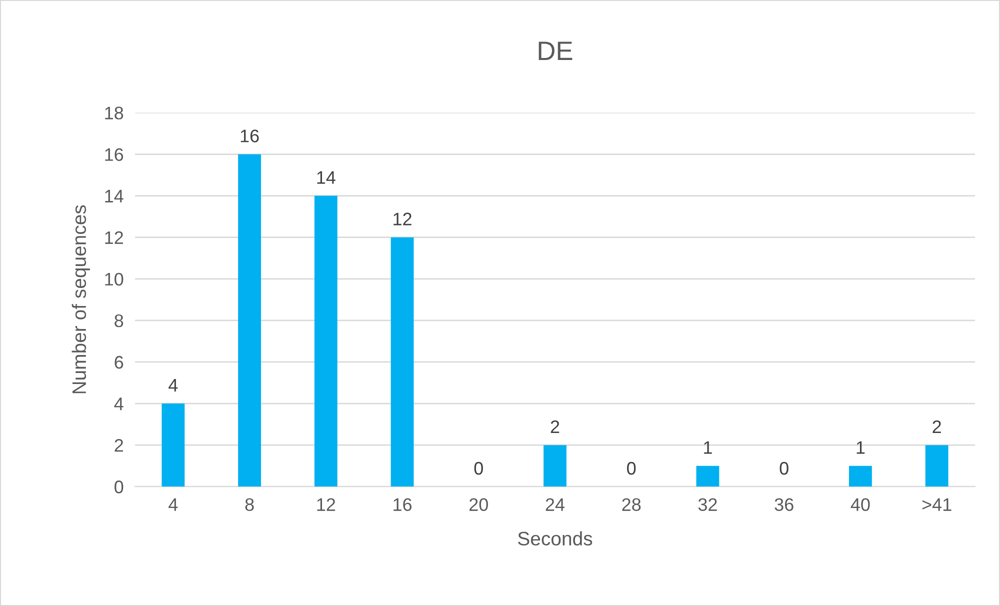 The width and height of the screenshot is (1000, 606). I want to click on data-label: 12, so click(403, 219).